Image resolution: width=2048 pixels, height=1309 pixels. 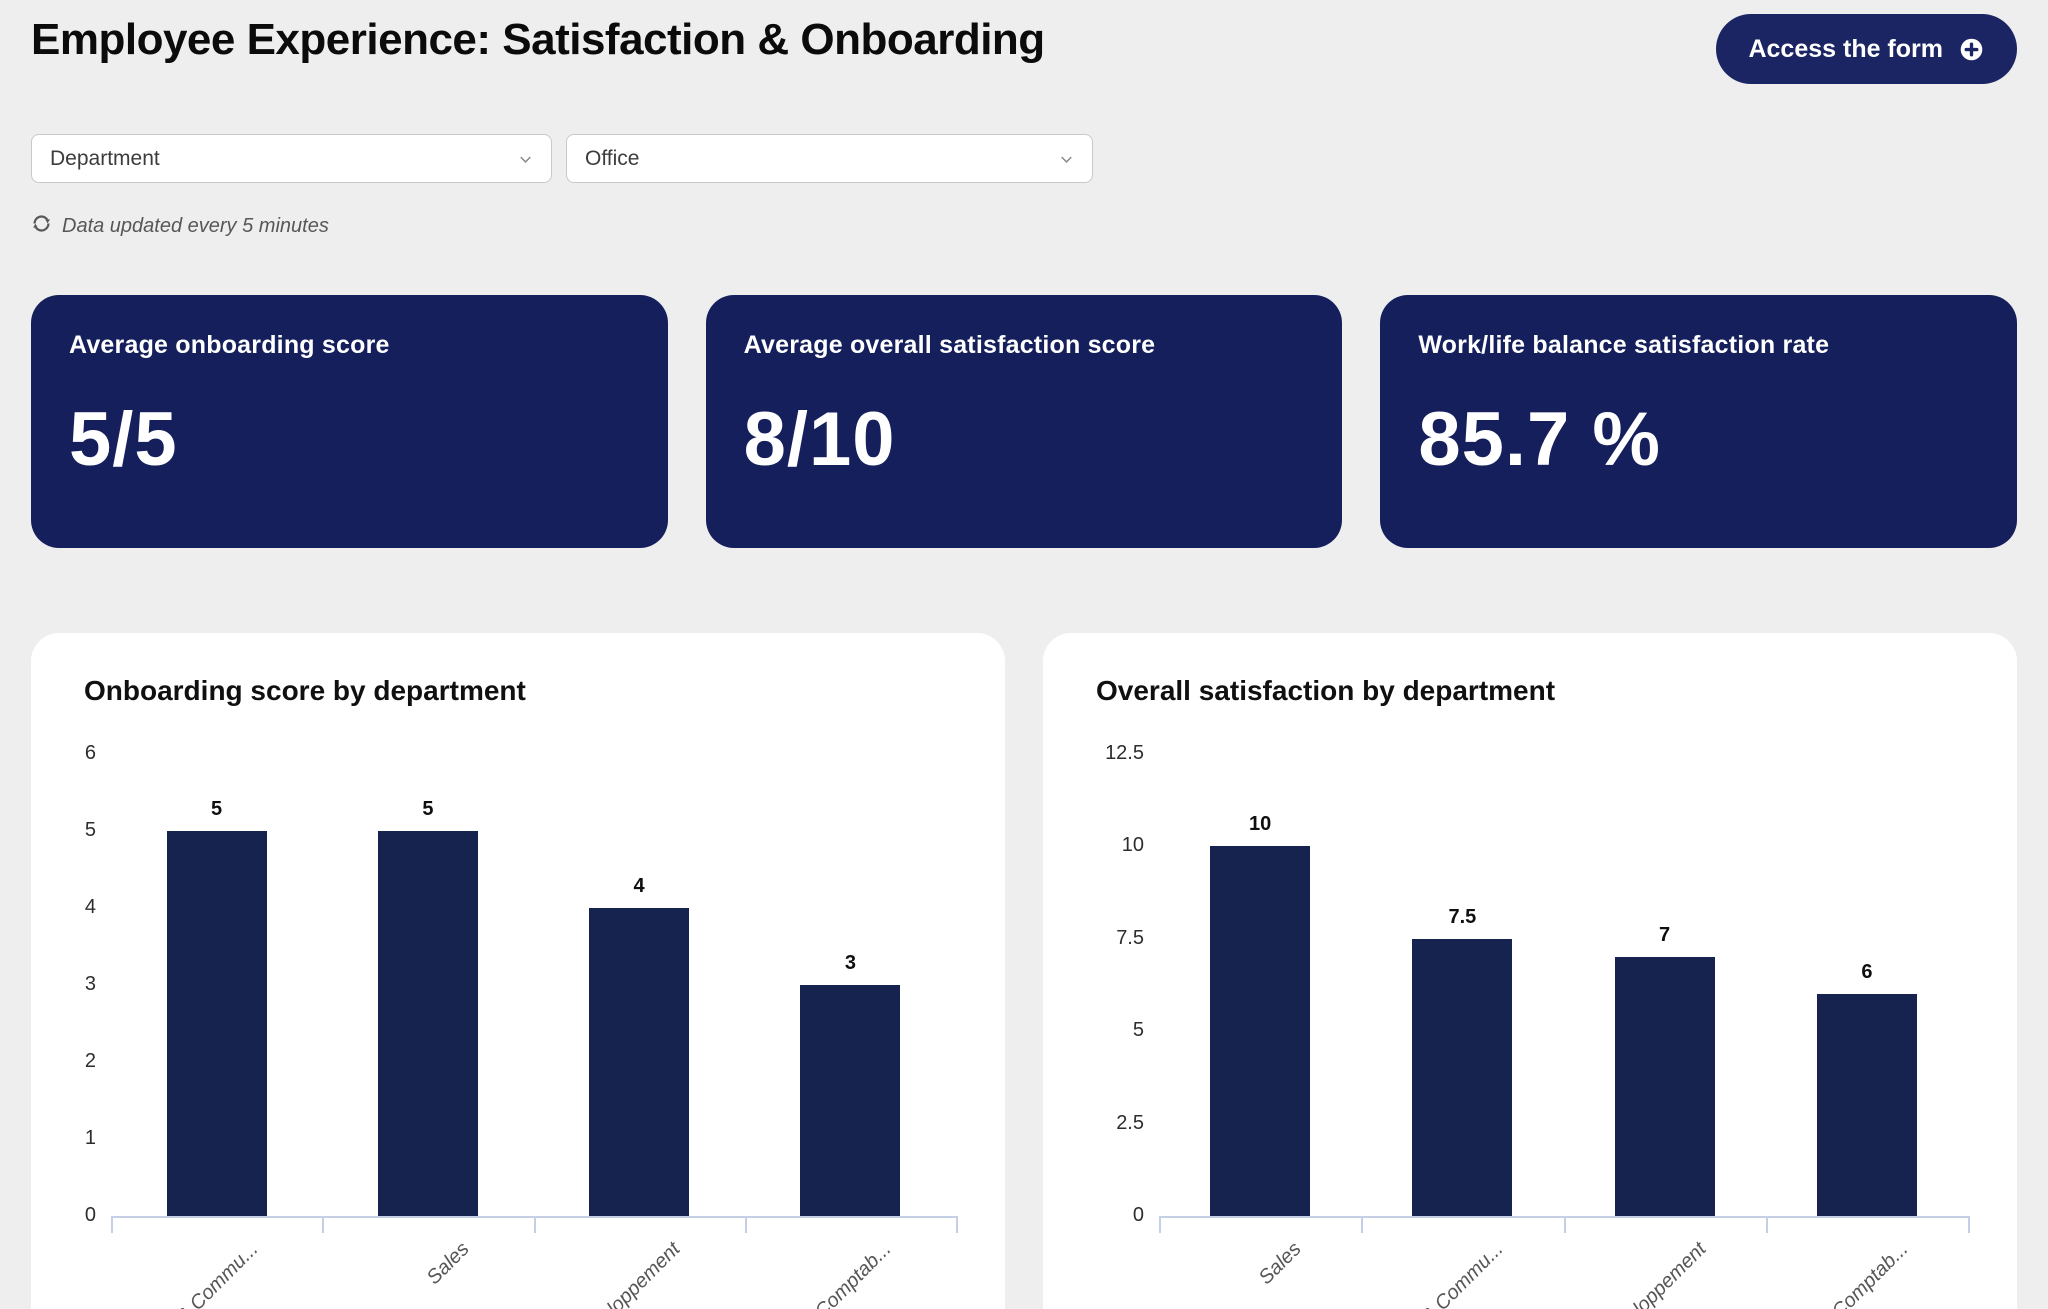 I want to click on filters: Department Office, so click(x=1024, y=158).